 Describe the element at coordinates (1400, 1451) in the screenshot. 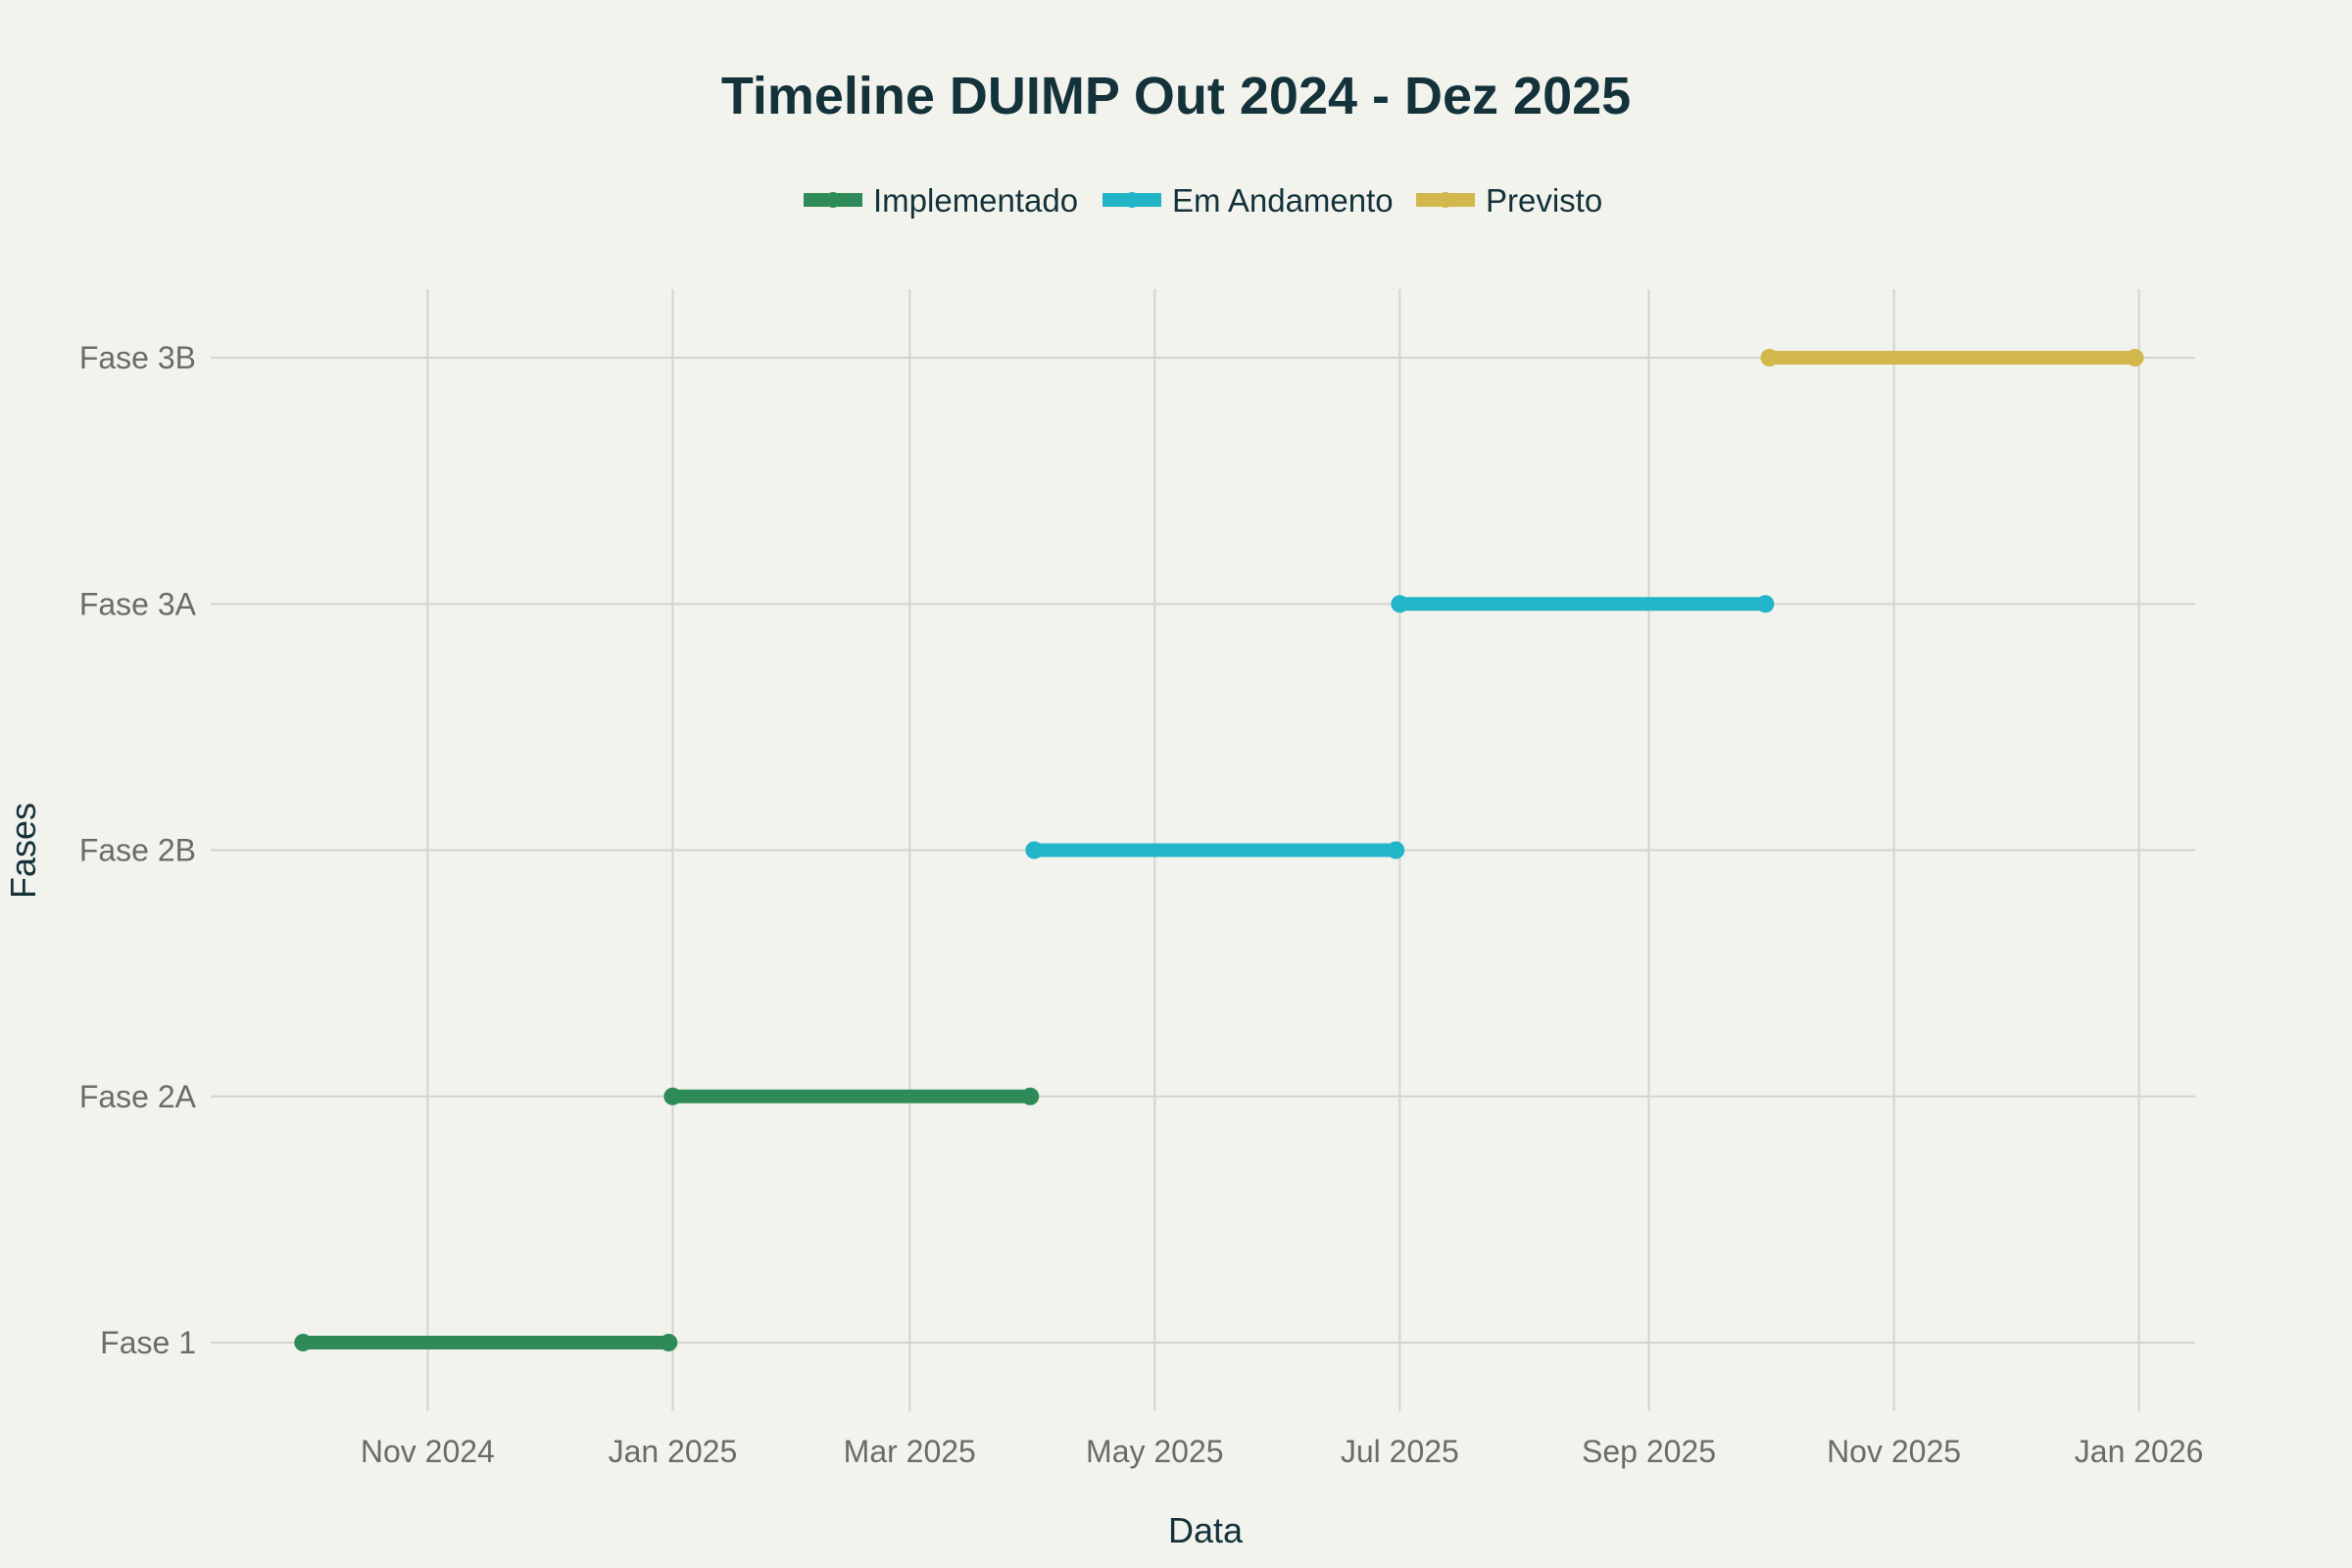

I see `x-tick-label: Jul 2025` at that location.